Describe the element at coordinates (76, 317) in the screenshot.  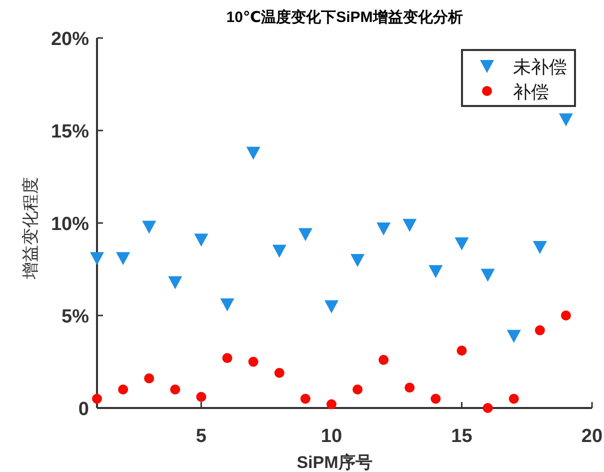
I see `y-tick-label: 5%` at that location.